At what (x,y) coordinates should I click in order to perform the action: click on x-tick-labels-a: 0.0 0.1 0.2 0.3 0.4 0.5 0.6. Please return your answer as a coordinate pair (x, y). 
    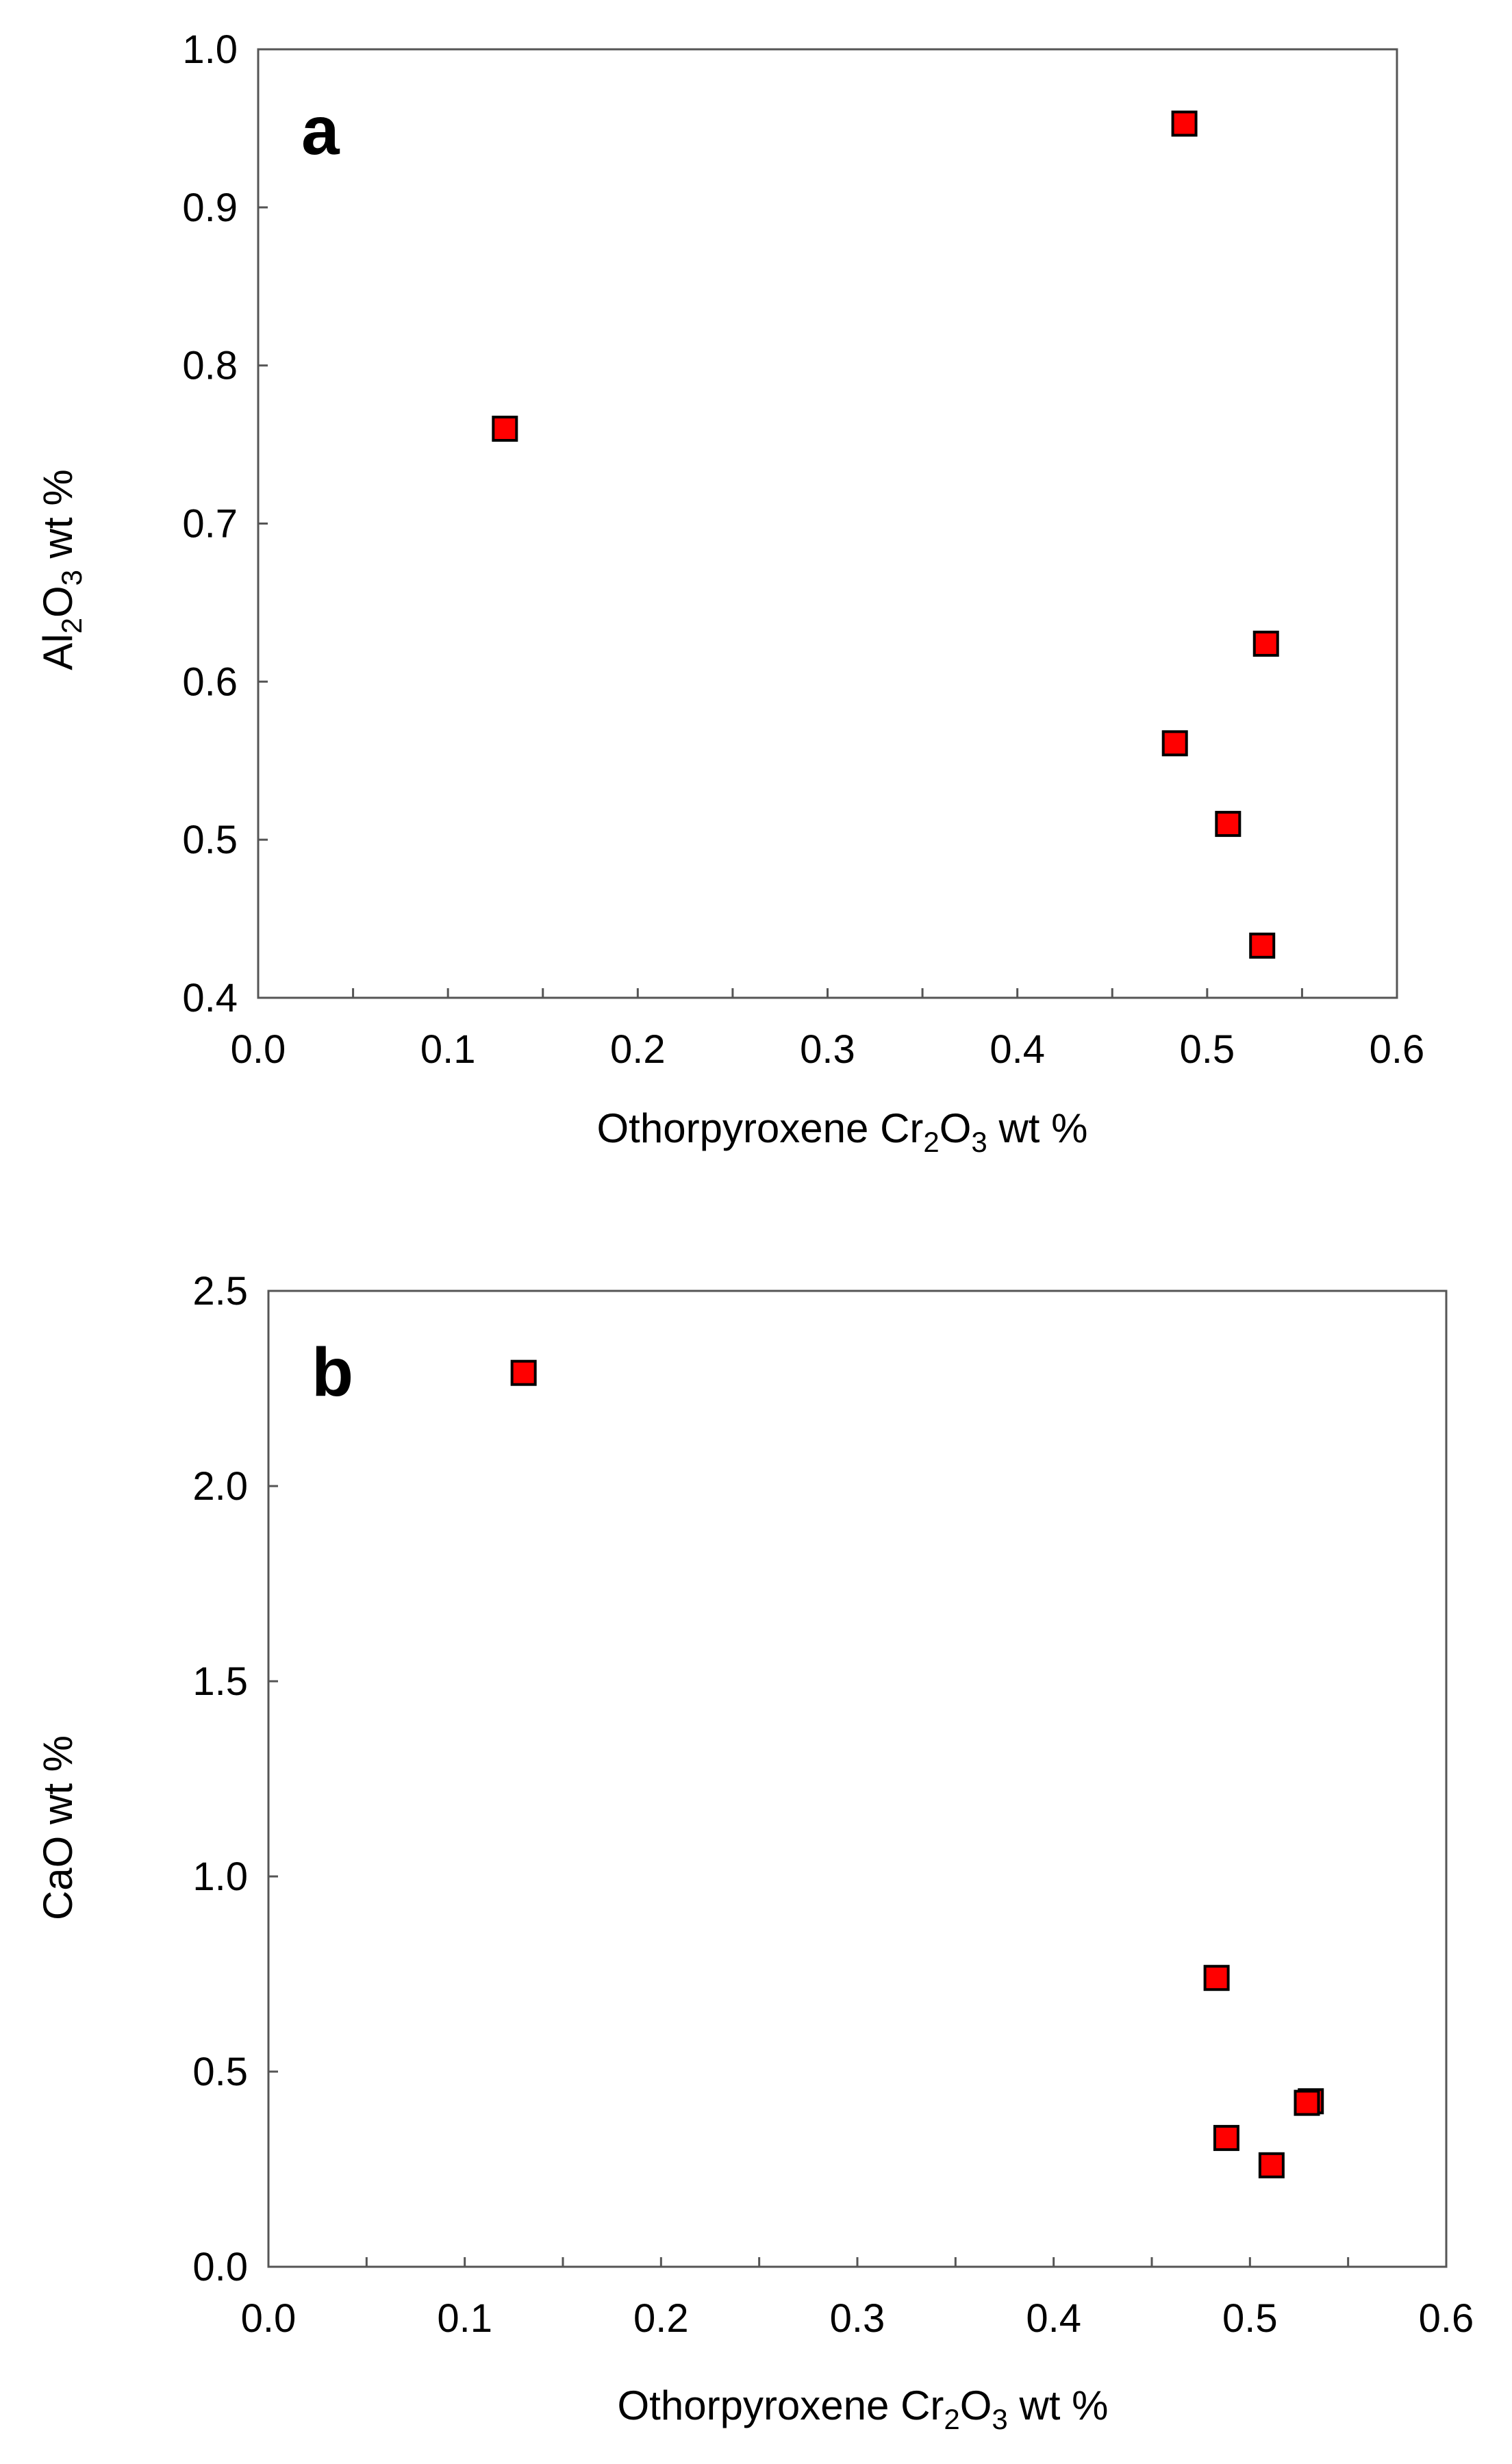
    Looking at the image, I should click on (828, 1049).